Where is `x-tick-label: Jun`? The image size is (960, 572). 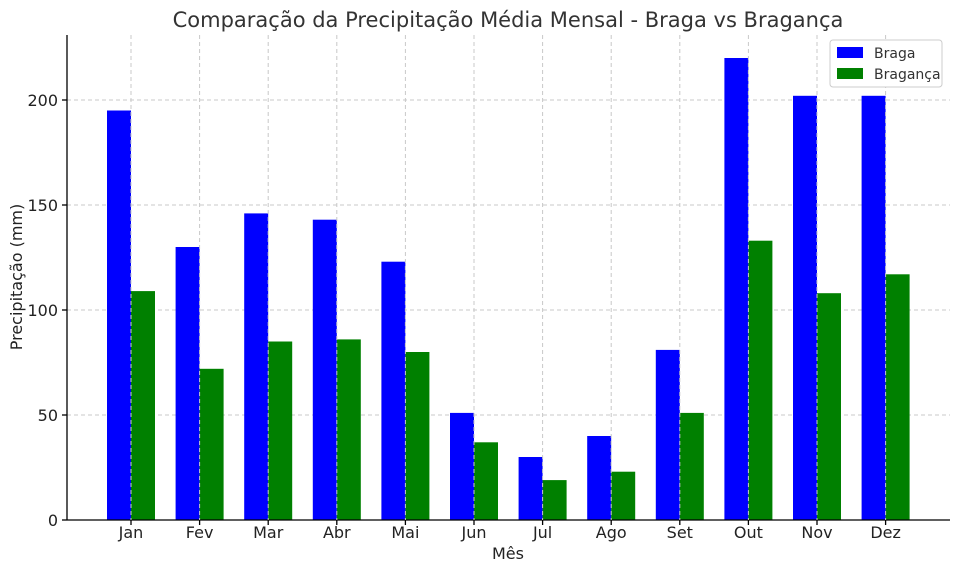
x-tick-label: Jun is located at coordinates (474, 532).